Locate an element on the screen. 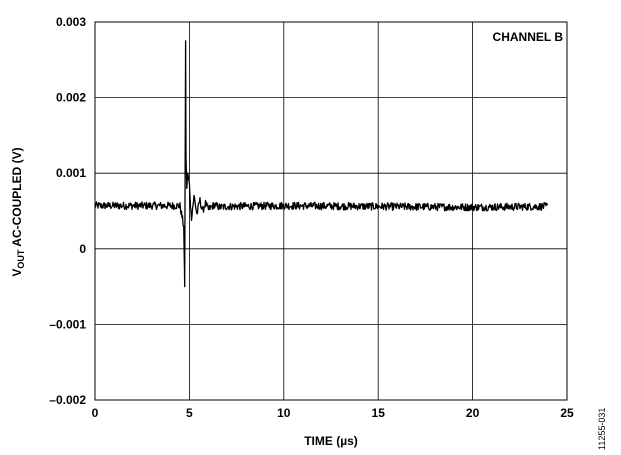  x-axis-label: TIME (µs) is located at coordinates (331, 441).